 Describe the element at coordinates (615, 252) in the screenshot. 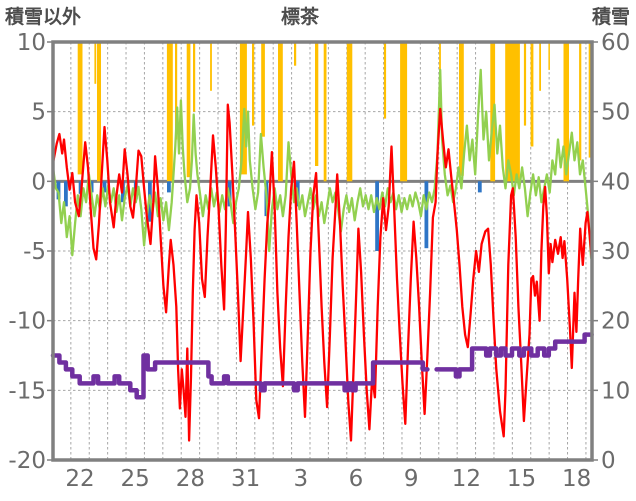

I see `svg-text: 30` at that location.